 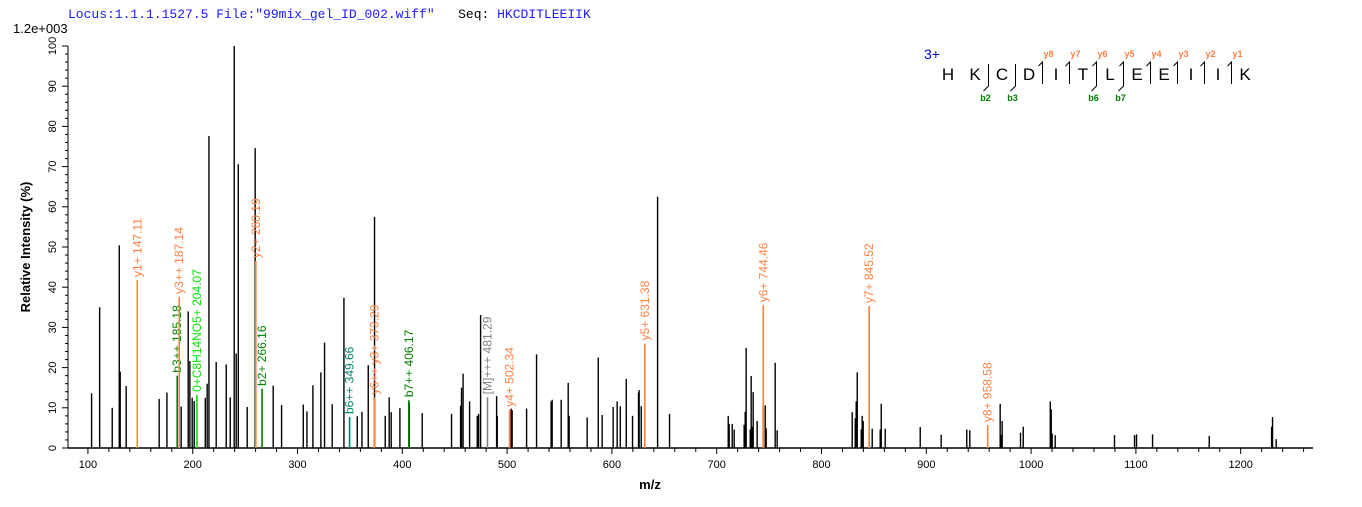 I want to click on charge-state-label: 3+, so click(x=932, y=54).